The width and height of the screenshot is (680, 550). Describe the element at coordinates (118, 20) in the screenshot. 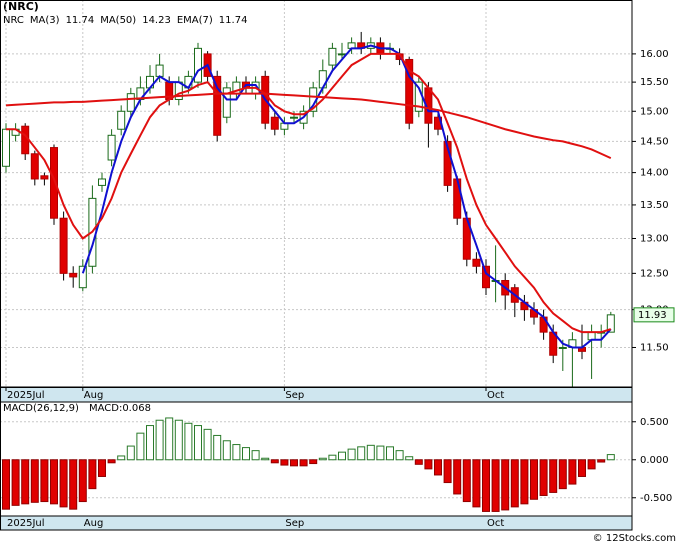

I see `legend-name: MA(50)` at that location.